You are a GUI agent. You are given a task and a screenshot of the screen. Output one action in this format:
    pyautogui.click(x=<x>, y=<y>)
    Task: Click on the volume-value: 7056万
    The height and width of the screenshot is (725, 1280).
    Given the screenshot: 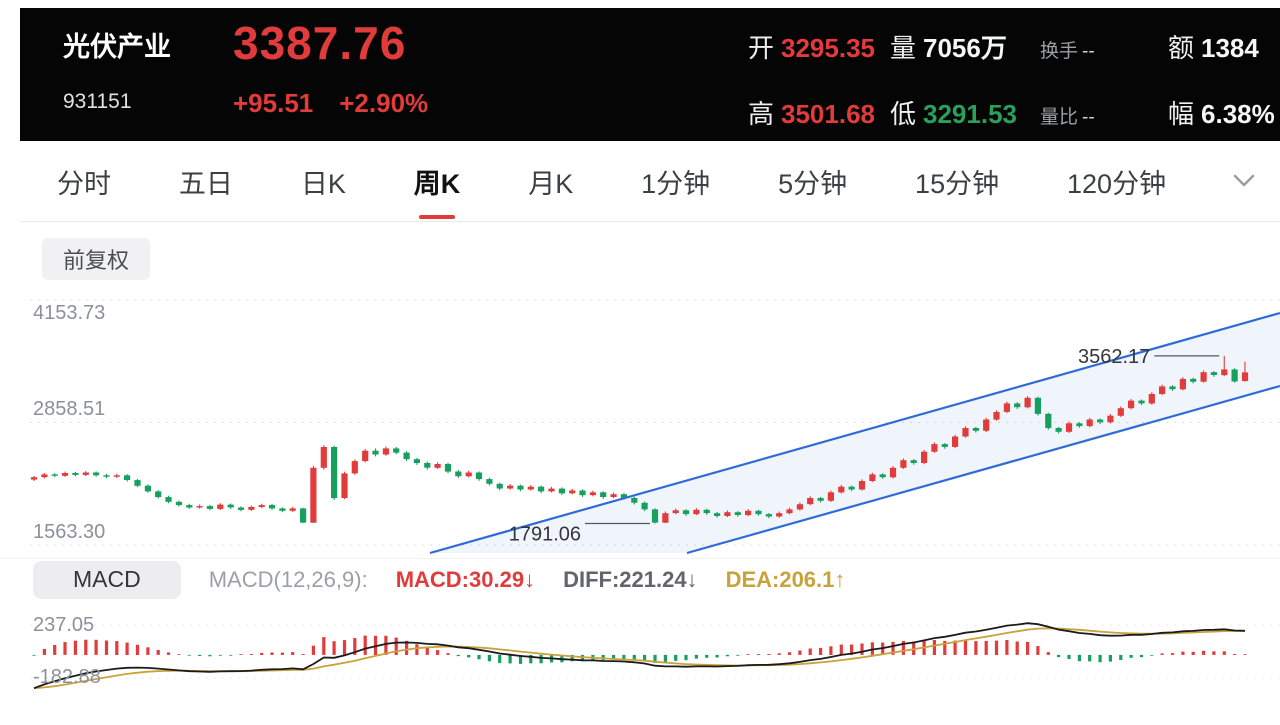 What is the action you would take?
    pyautogui.click(x=965, y=48)
    